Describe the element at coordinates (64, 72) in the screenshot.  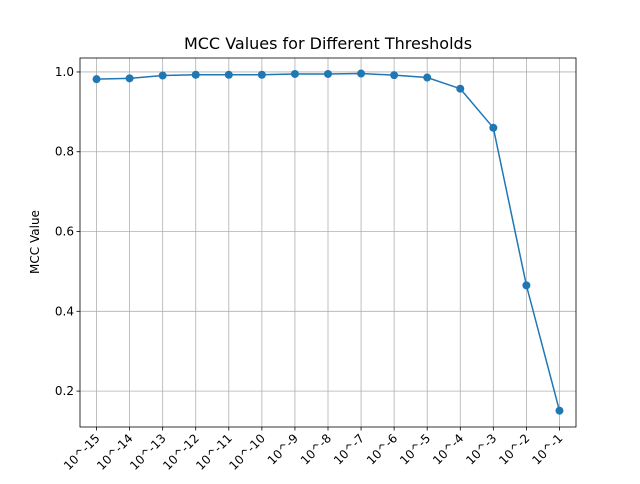
I see `y-tick-label: 1.0` at that location.